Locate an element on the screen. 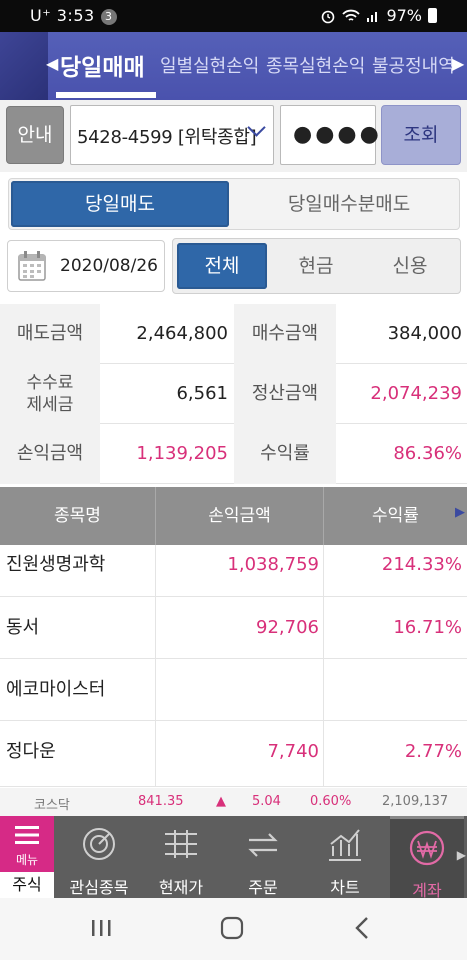 The height and width of the screenshot is (960, 467). guide-button: 안내 is located at coordinates (35, 135).